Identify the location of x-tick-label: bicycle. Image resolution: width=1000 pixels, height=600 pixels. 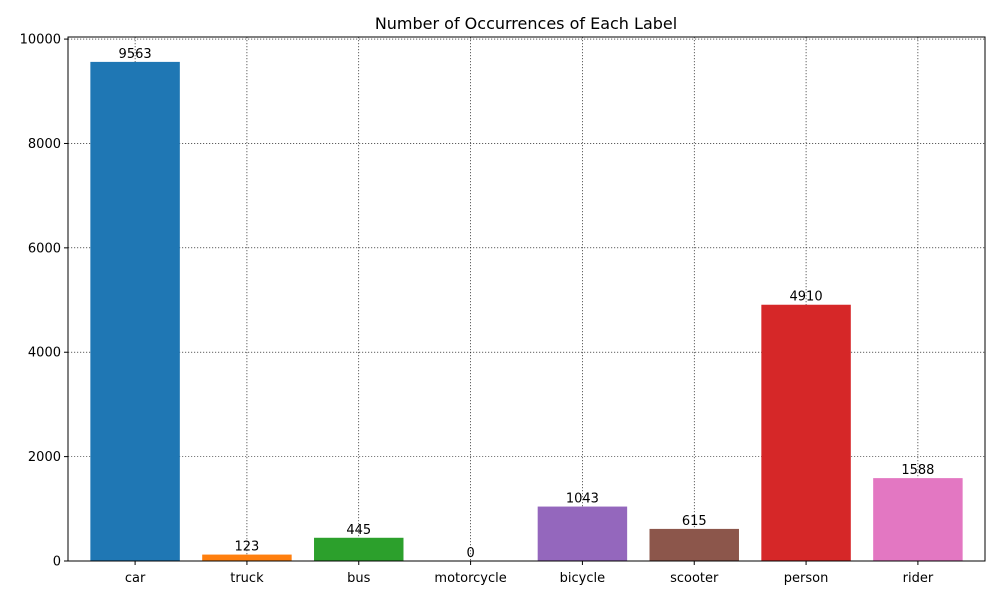
(582, 578).